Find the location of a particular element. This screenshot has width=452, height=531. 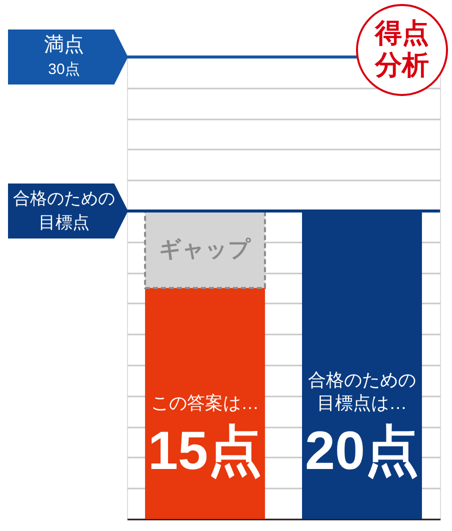

text: 30点 is located at coordinates (64, 69).